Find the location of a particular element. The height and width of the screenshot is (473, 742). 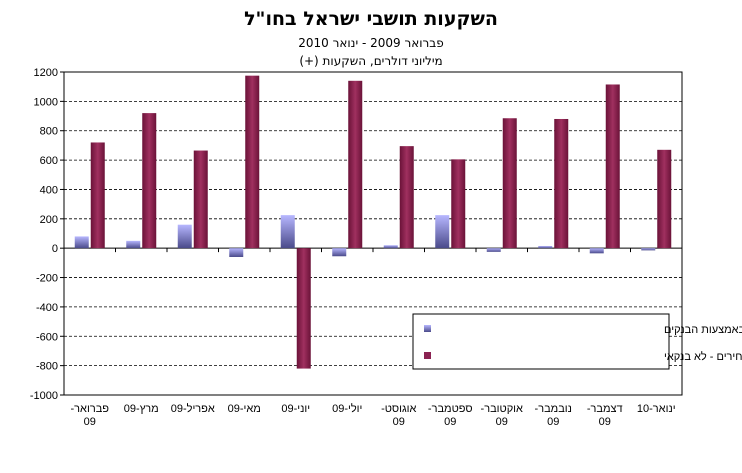

x-category-label: אוקטובר- is located at coordinates (502, 409).